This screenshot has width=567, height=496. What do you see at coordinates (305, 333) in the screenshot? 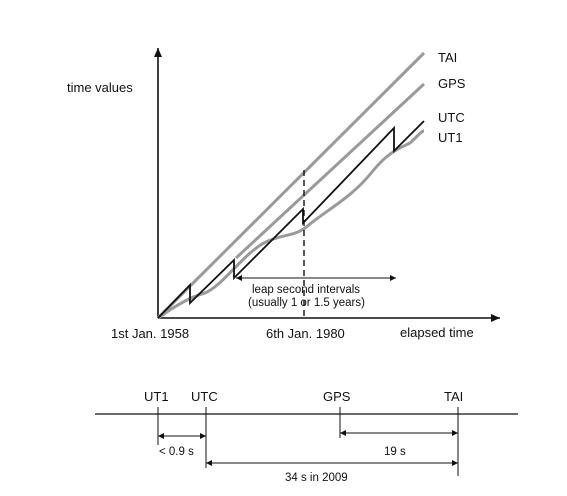
I see `gps-epoch-label: 6th Jan. 1980` at bounding box center [305, 333].